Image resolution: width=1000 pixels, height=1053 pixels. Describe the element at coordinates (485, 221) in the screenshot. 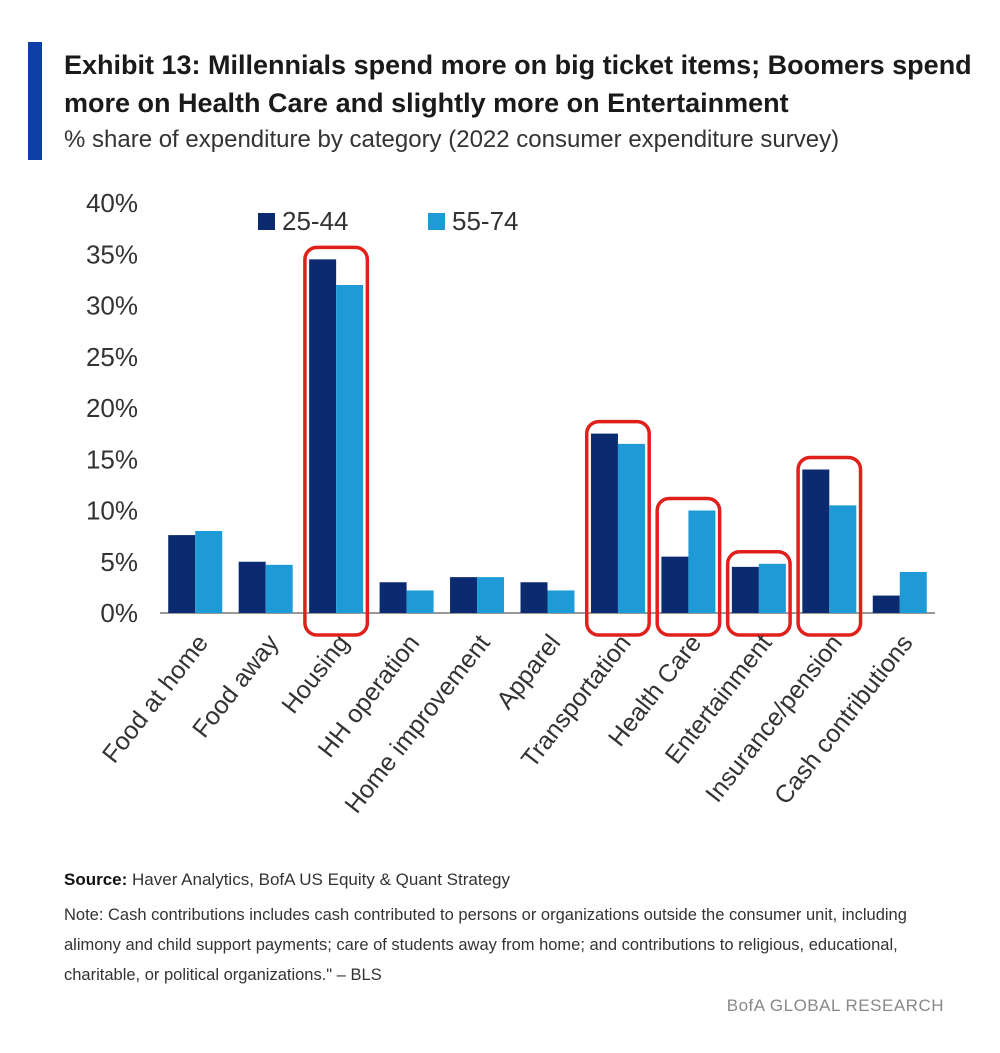

I see `legend-label: 55-74` at that location.